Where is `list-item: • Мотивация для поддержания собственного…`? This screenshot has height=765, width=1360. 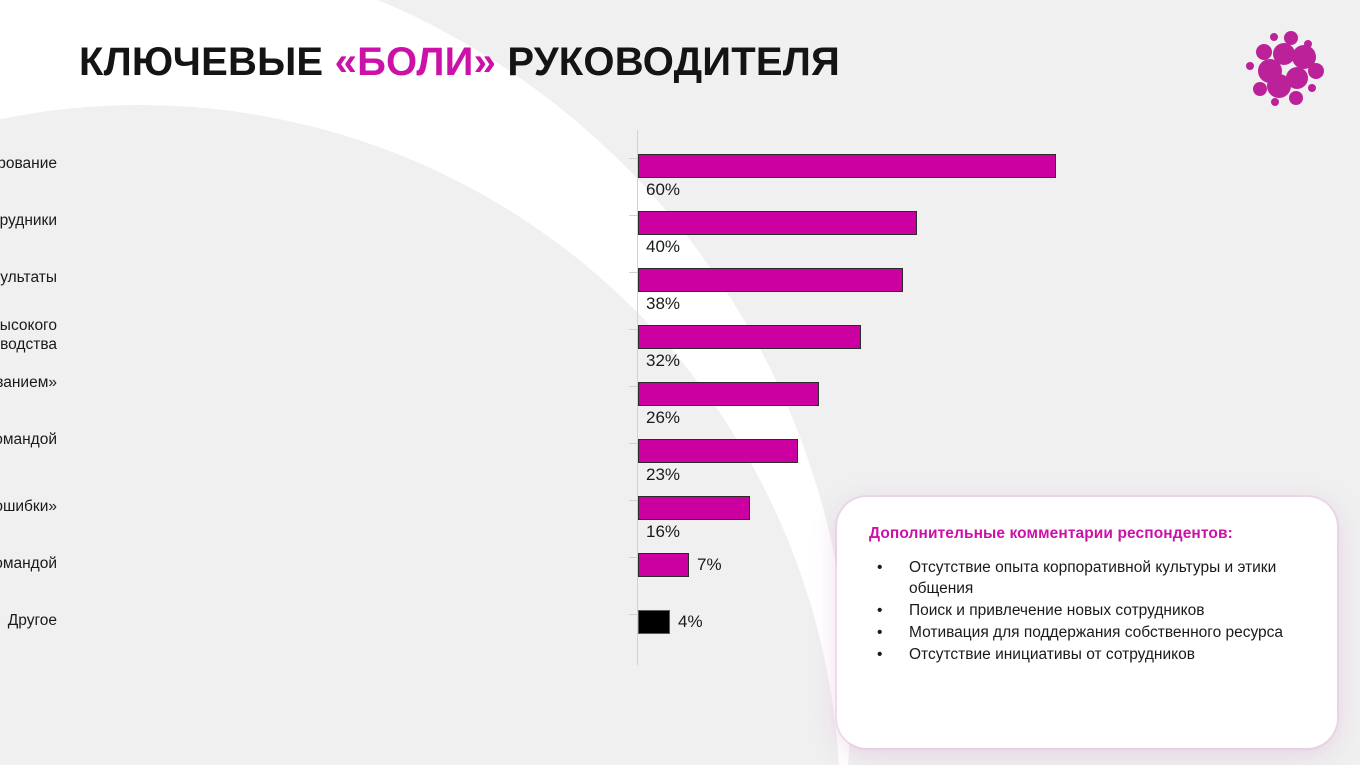
list-item: • Мотивация для поддержания собственного… is located at coordinates (1090, 632).